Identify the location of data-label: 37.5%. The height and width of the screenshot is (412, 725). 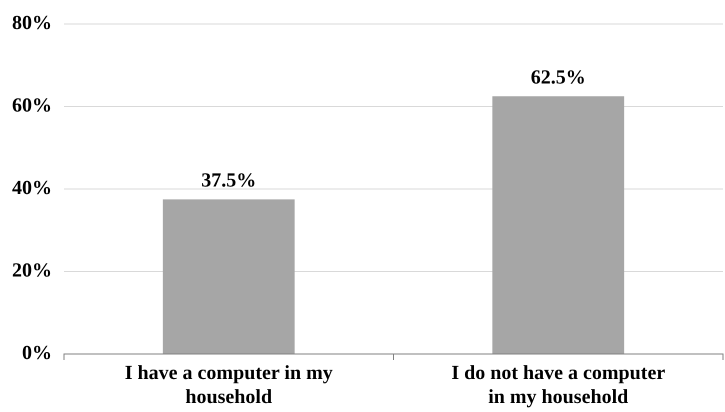
(228, 180).